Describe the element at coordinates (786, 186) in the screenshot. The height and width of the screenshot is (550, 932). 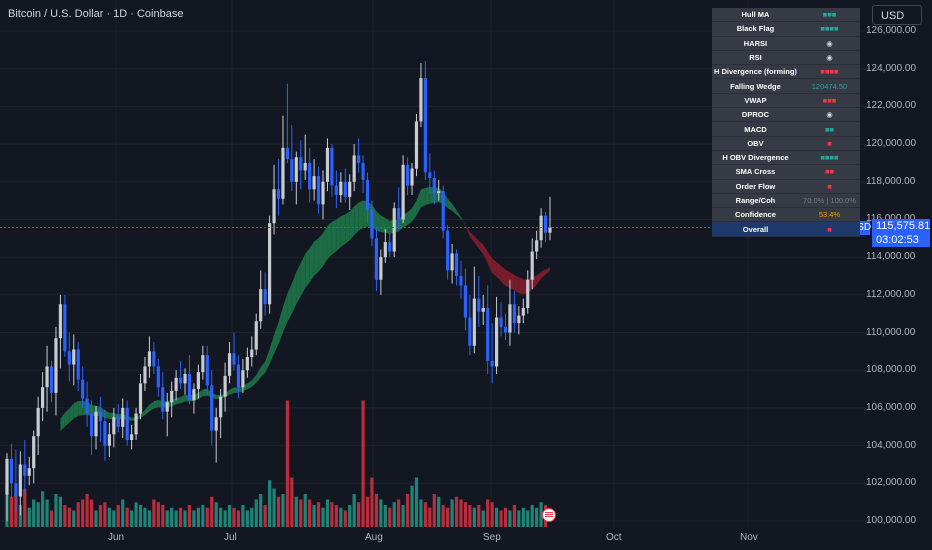
I see `indicator-row: Order Flow ■` at that location.